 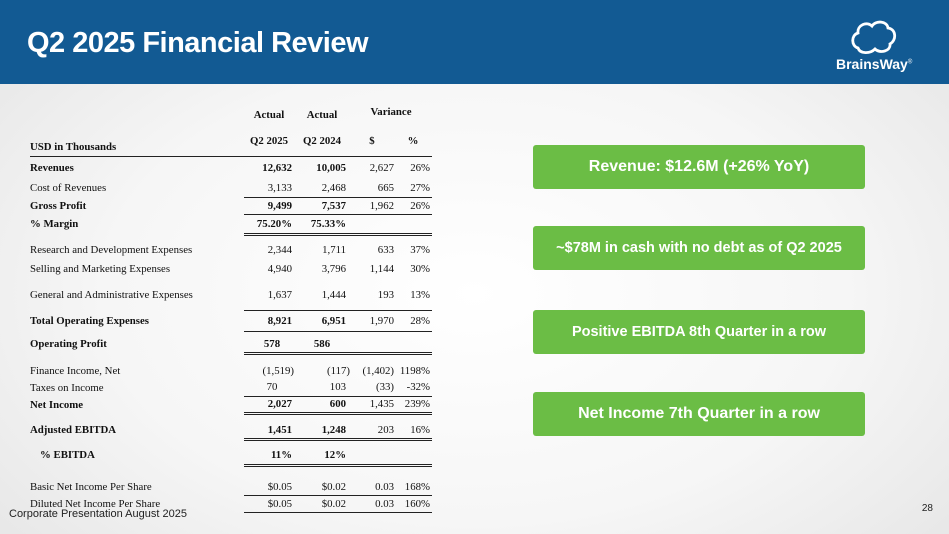 I want to click on cell-value: 3,796, so click(x=333, y=269).